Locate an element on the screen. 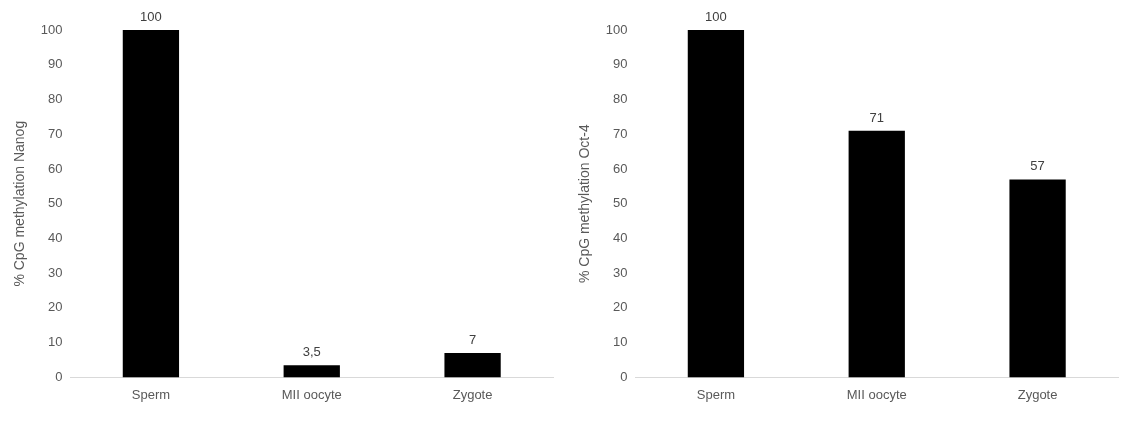  y-axis-title: % CpG methylation Oct-4 is located at coordinates (584, 204).